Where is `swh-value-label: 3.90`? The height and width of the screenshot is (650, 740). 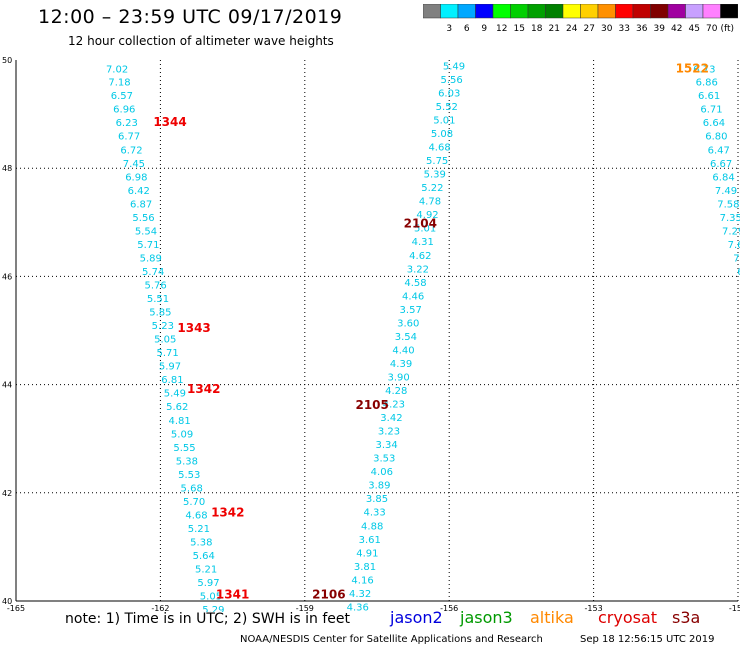
swh-value-label: 3.90 is located at coordinates (399, 377).